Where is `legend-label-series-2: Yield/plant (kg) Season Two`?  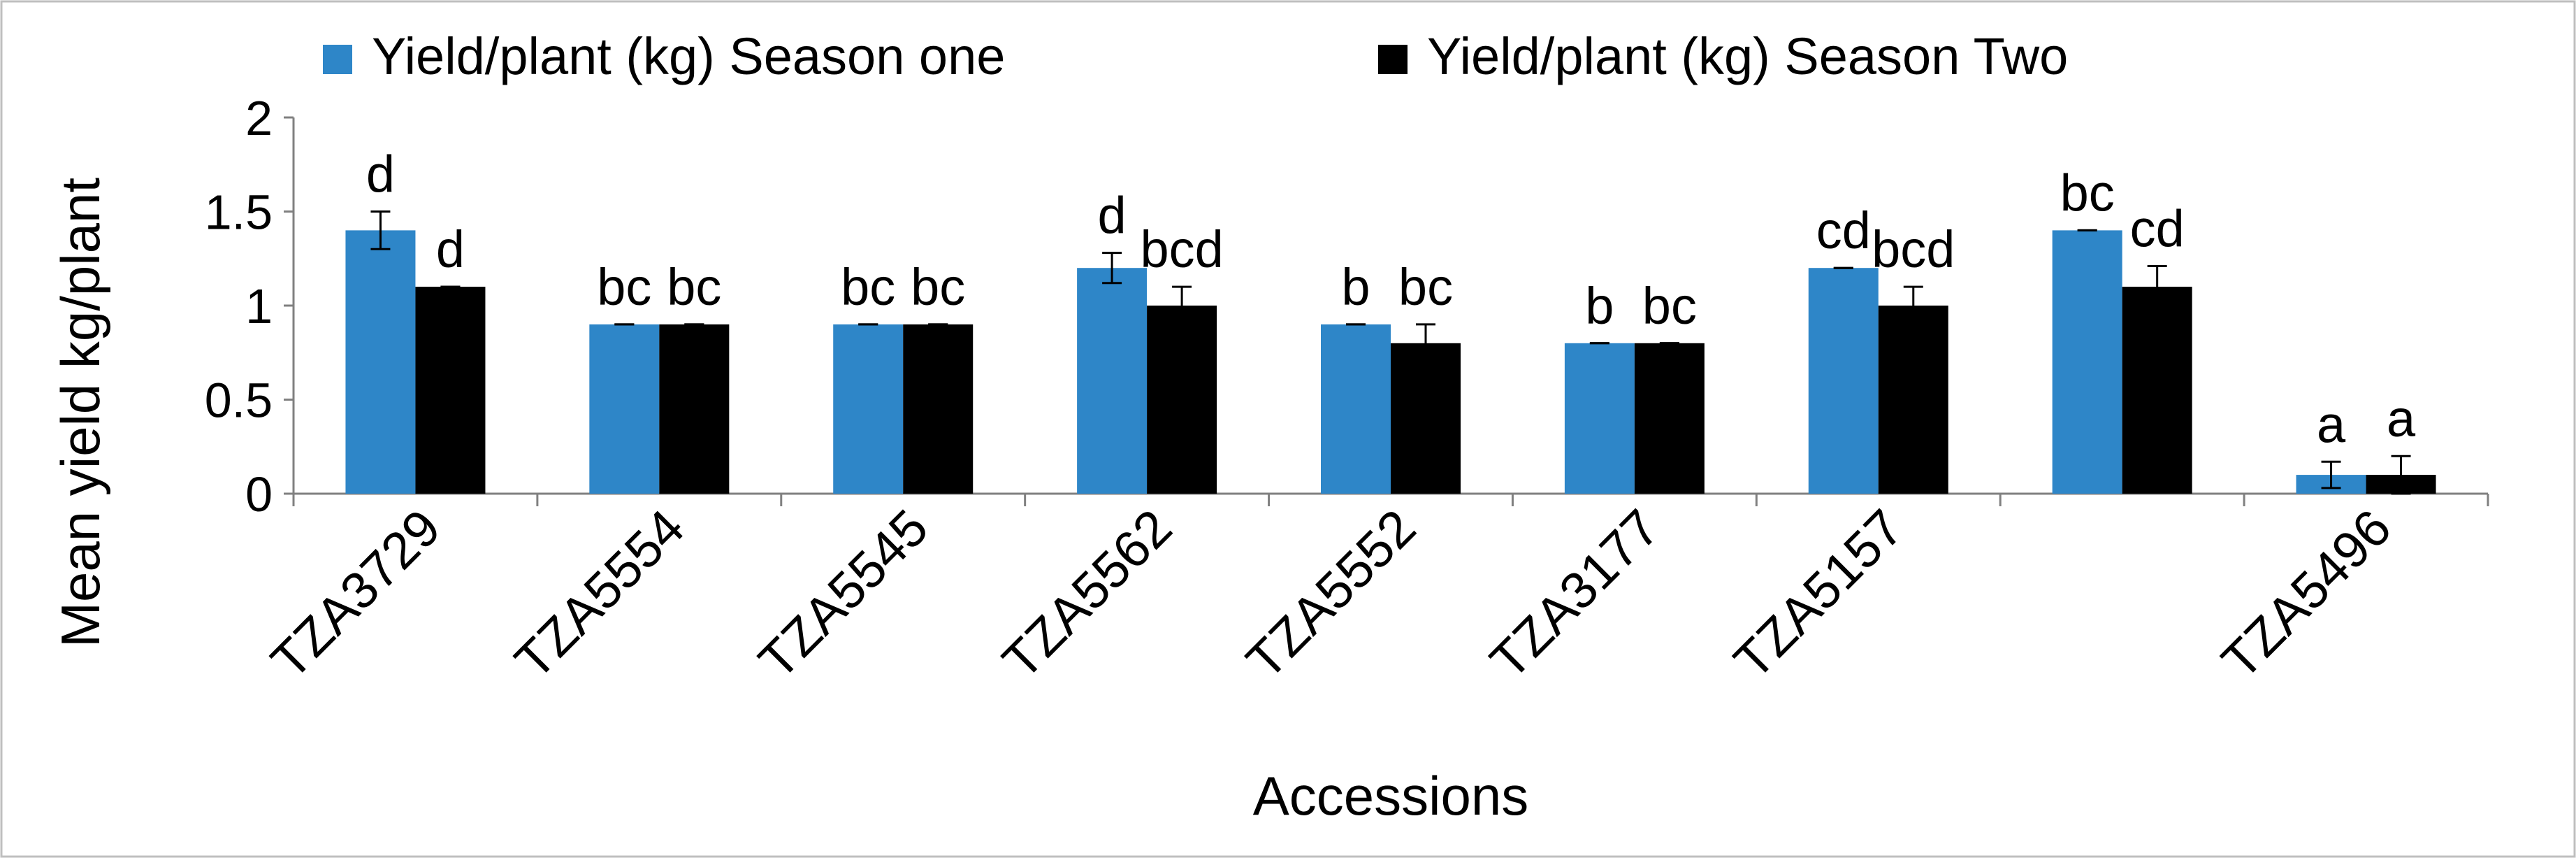 legend-label-series-2: Yield/plant (kg) Season Two is located at coordinates (1748, 56).